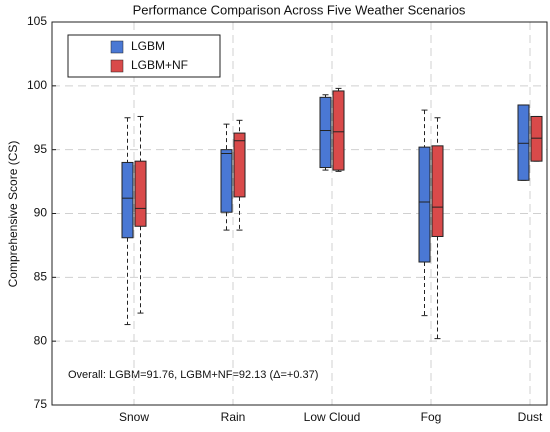 The image size is (550, 432). What do you see at coordinates (37, 21) in the screenshot?
I see `y-tick-label: 105` at bounding box center [37, 21].